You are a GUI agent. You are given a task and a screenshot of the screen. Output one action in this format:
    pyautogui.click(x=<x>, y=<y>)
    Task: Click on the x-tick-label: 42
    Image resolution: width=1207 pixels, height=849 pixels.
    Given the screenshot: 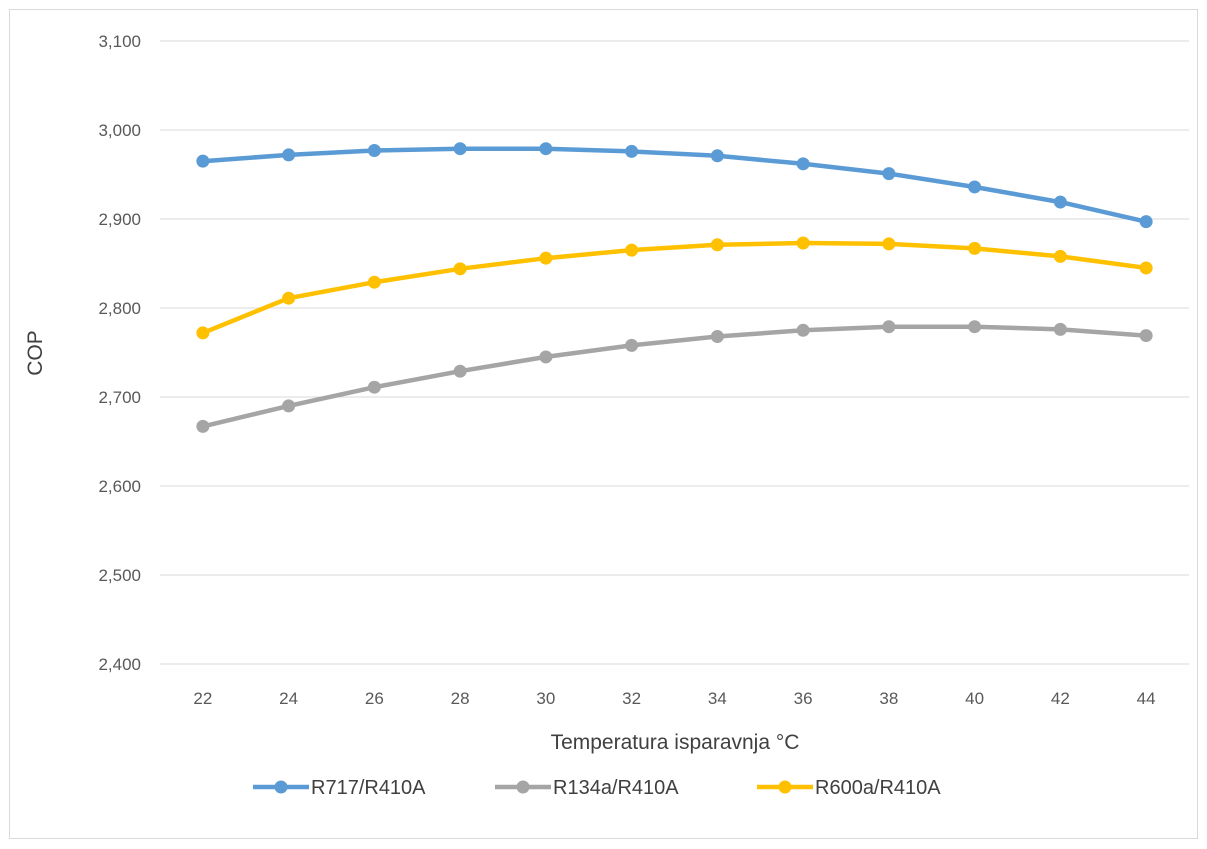 What is the action you would take?
    pyautogui.click(x=1060, y=698)
    